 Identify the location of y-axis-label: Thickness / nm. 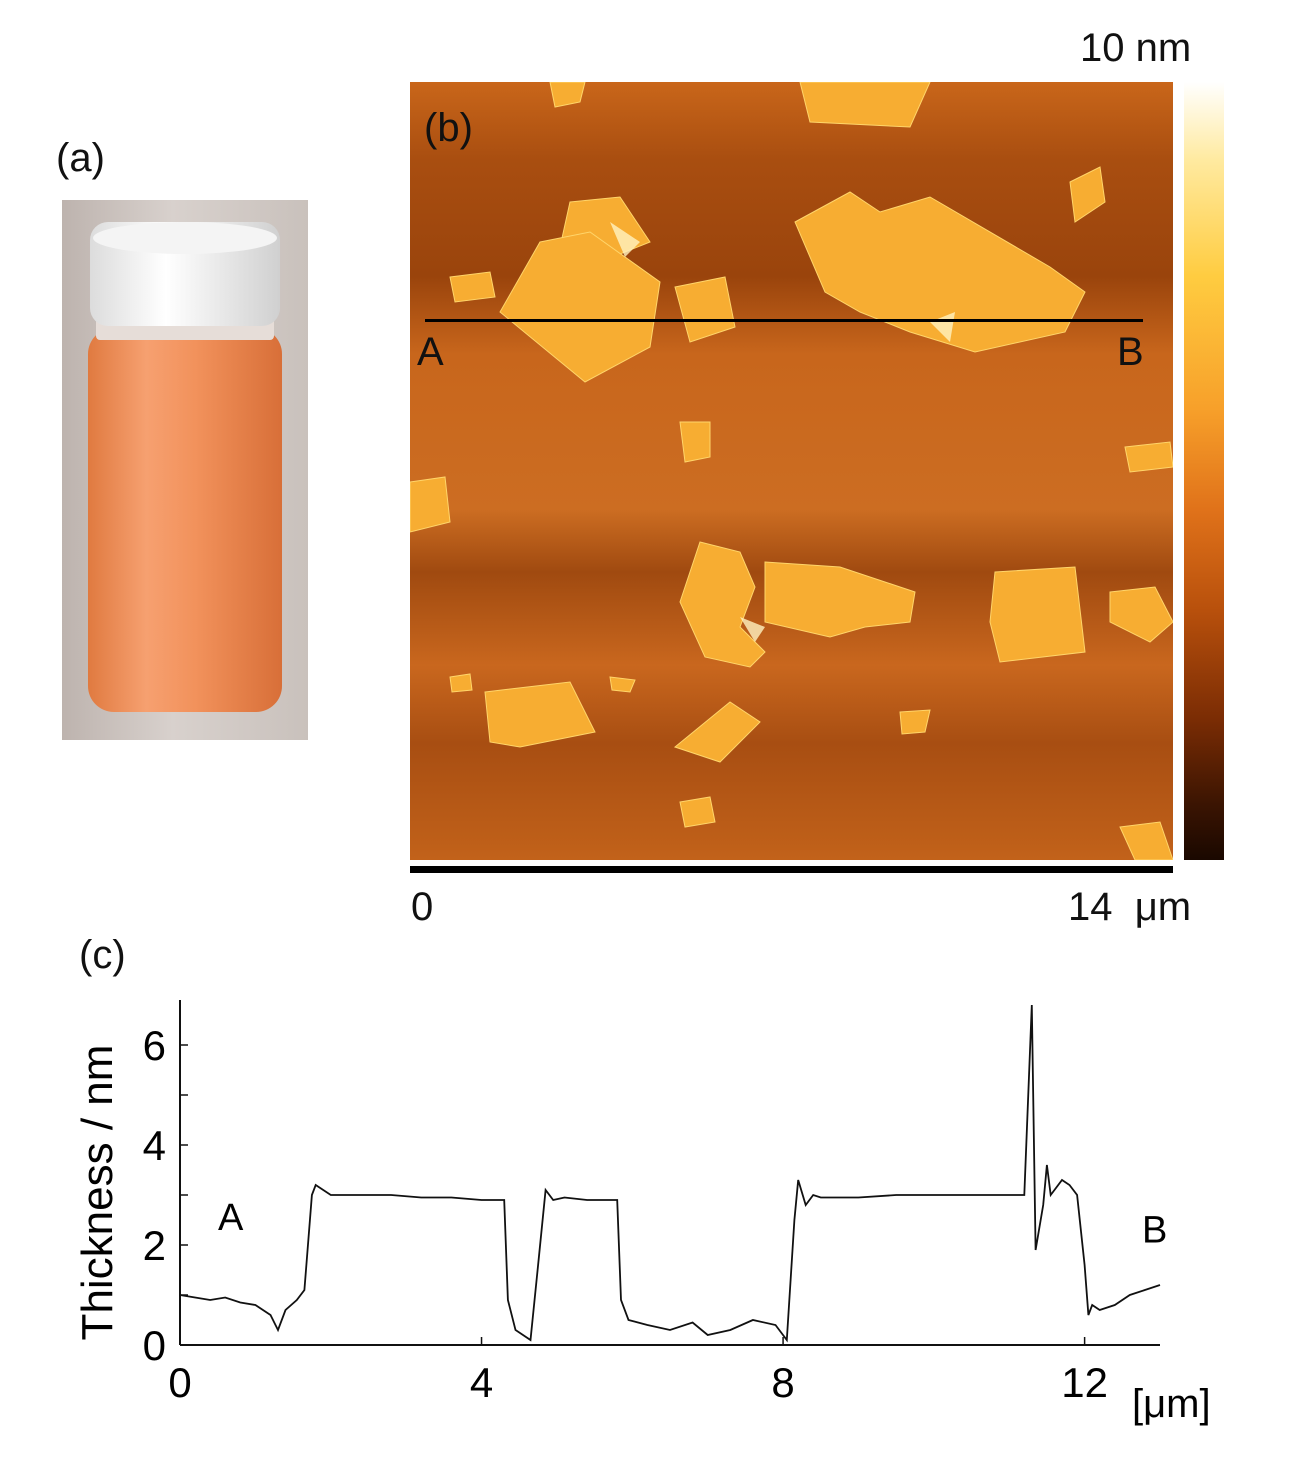
(97, 1193).